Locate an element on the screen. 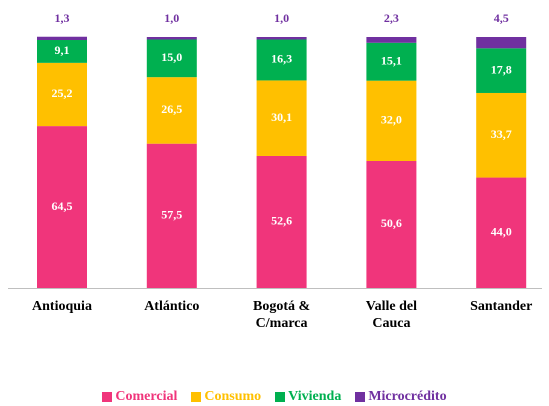 The image size is (549, 406). value-label: 52,6 is located at coordinates (281, 221).